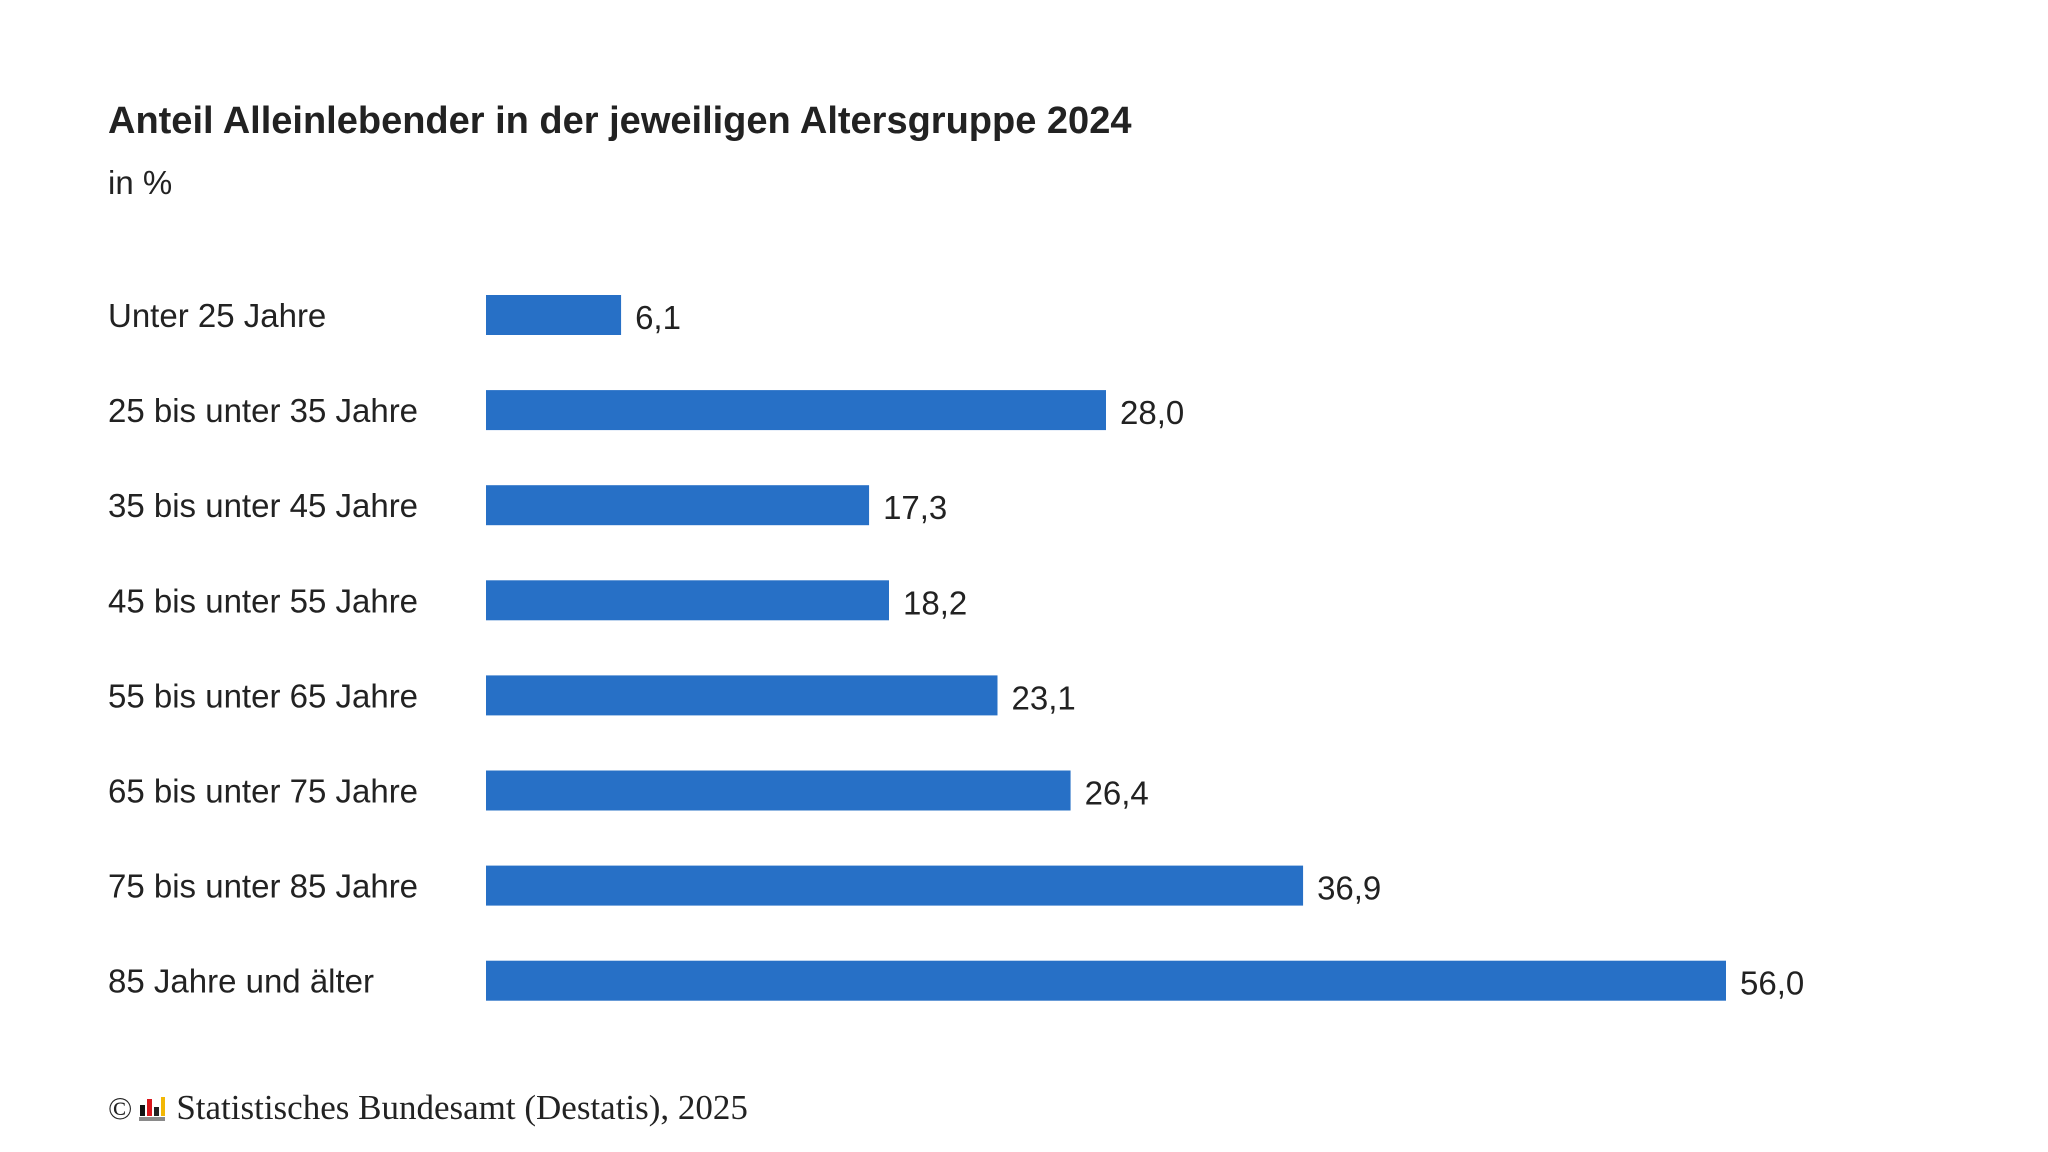 This screenshot has width=2048, height=1152. Describe the element at coordinates (217, 315) in the screenshot. I see `category-label: Unter 25 Jahre` at that location.